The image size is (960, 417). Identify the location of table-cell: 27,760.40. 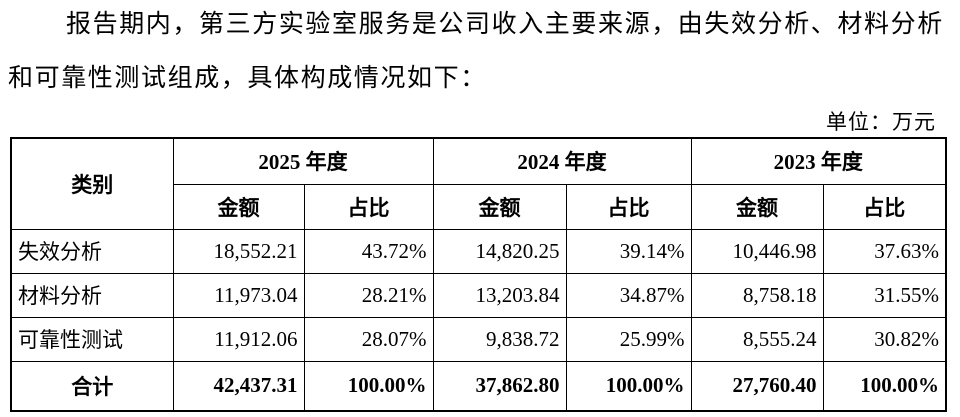
(757, 386).